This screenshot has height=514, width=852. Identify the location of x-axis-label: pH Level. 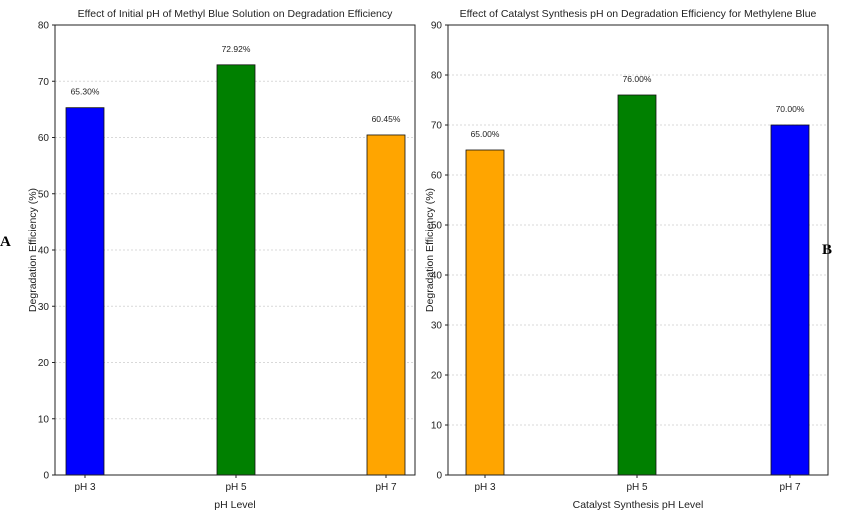
(234, 505).